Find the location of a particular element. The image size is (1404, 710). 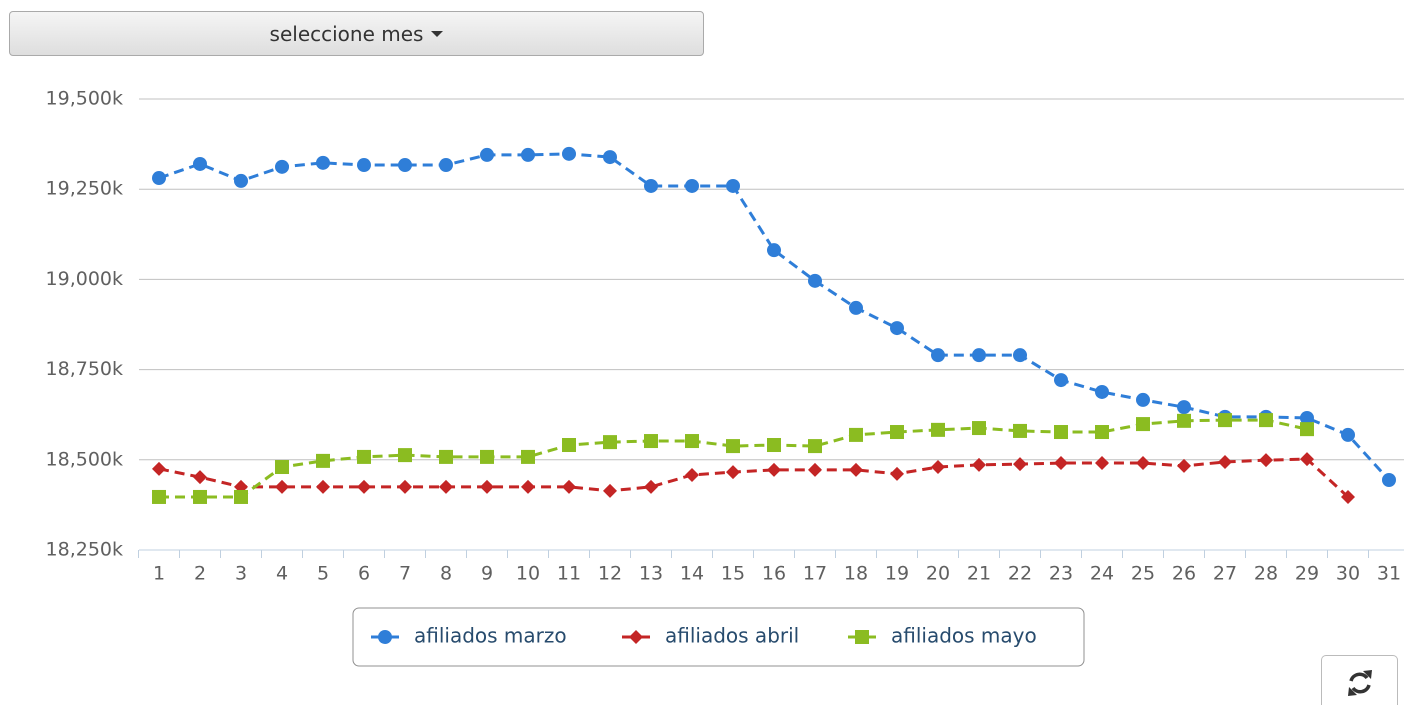

caret is located at coordinates (437, 33).